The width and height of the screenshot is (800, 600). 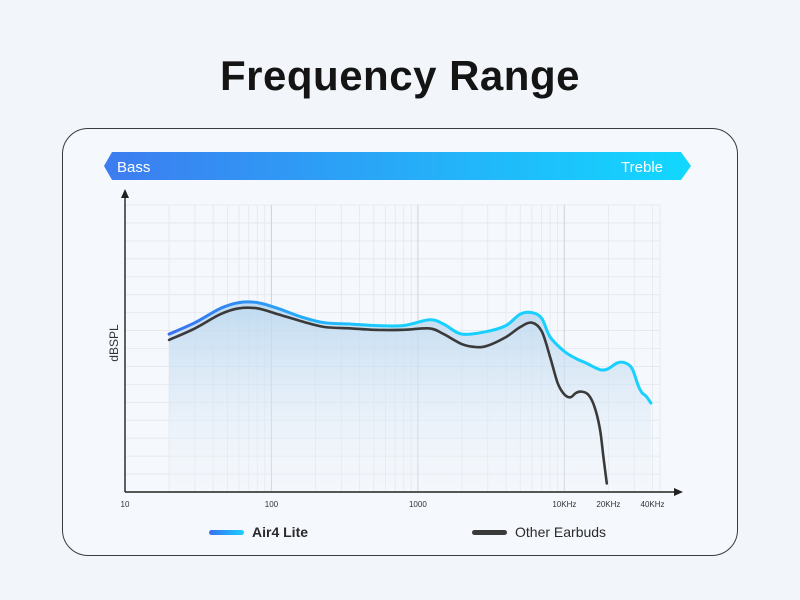 What do you see at coordinates (560, 532) in the screenshot?
I see `legend-label-other-earbuds: Other Earbuds` at bounding box center [560, 532].